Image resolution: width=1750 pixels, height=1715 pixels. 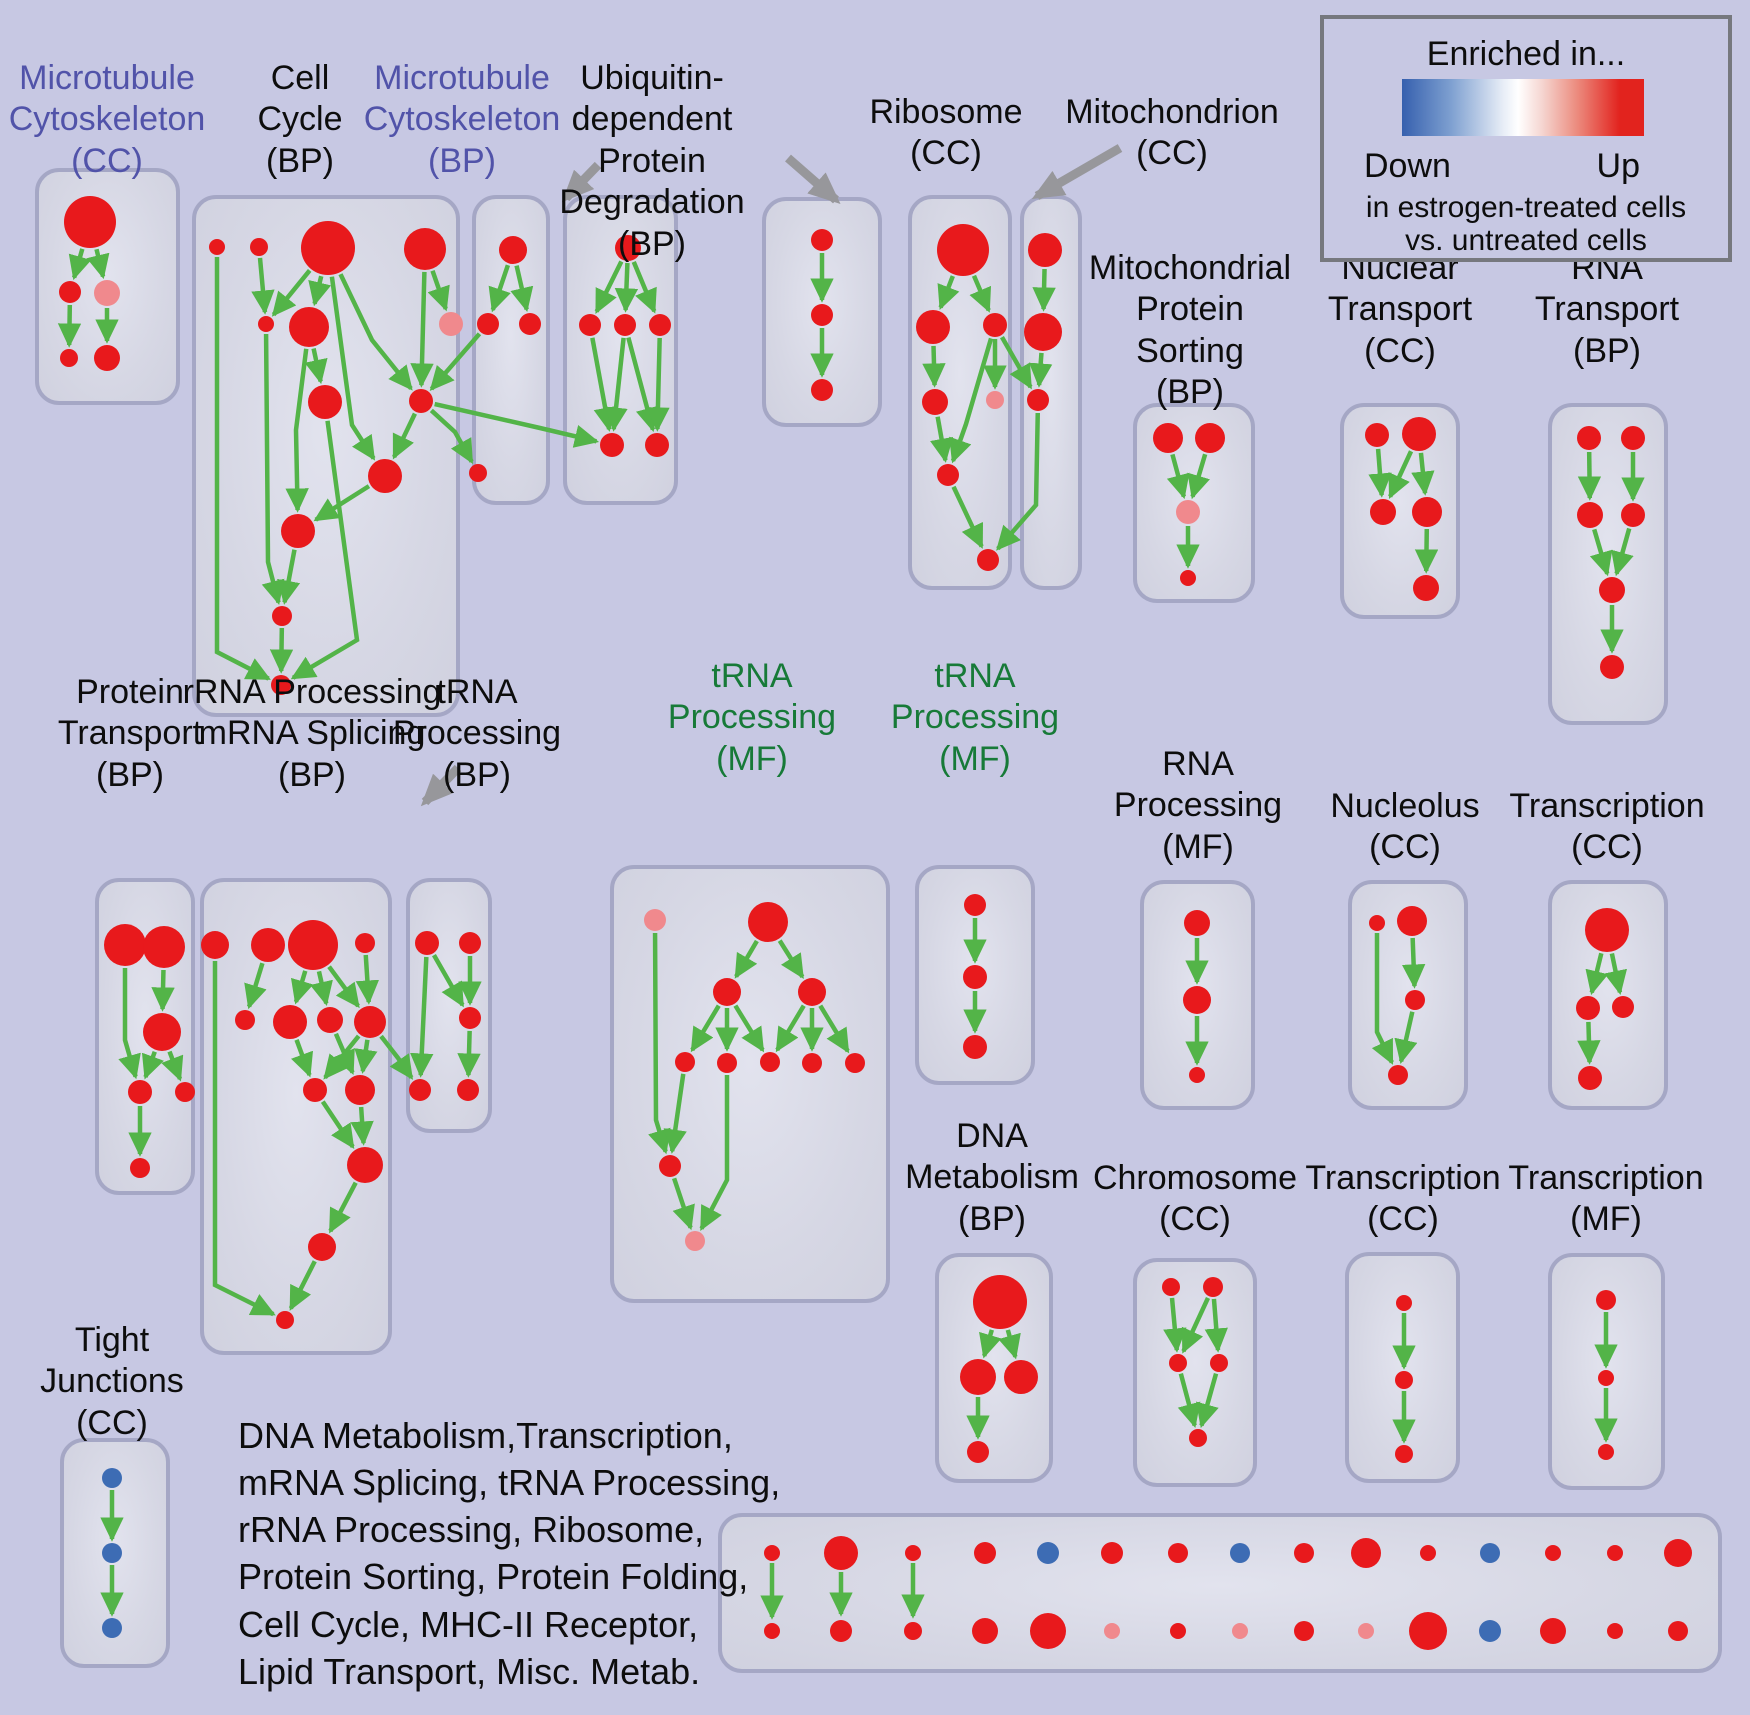 What do you see at coordinates (1195, 1199) in the screenshot?
I see `chromosome-cc-label: Chromosome (CC)` at bounding box center [1195, 1199].